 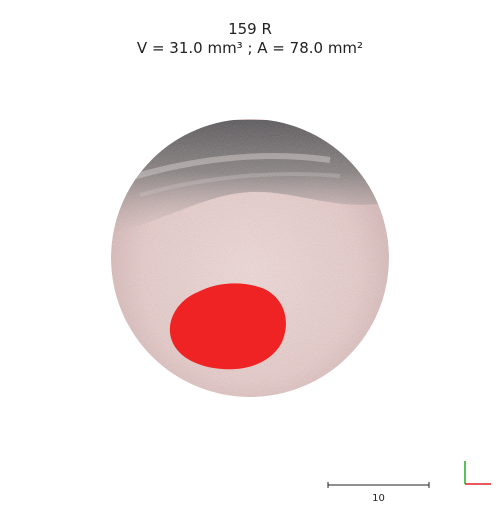 What do you see at coordinates (378, 485) in the screenshot?
I see `scale-bar` at bounding box center [378, 485].